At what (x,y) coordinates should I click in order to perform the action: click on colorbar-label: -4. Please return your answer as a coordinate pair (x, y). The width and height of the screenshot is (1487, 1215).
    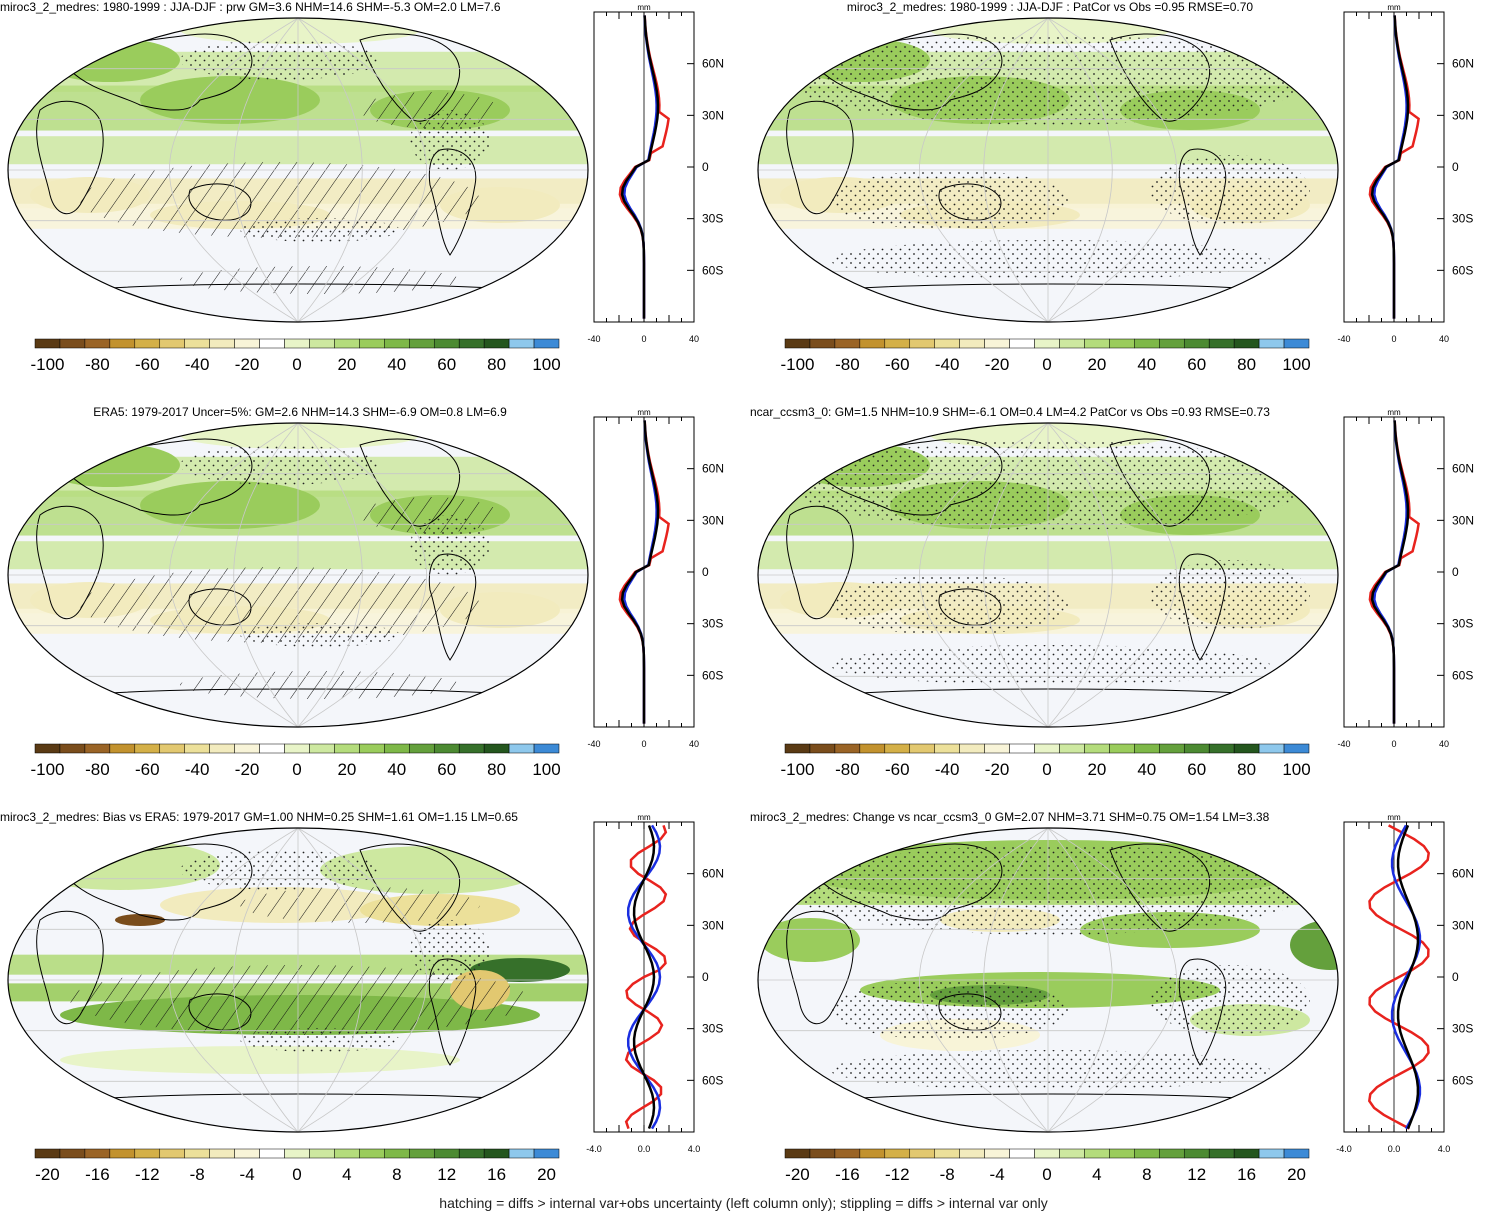
    Looking at the image, I should click on (997, 1174).